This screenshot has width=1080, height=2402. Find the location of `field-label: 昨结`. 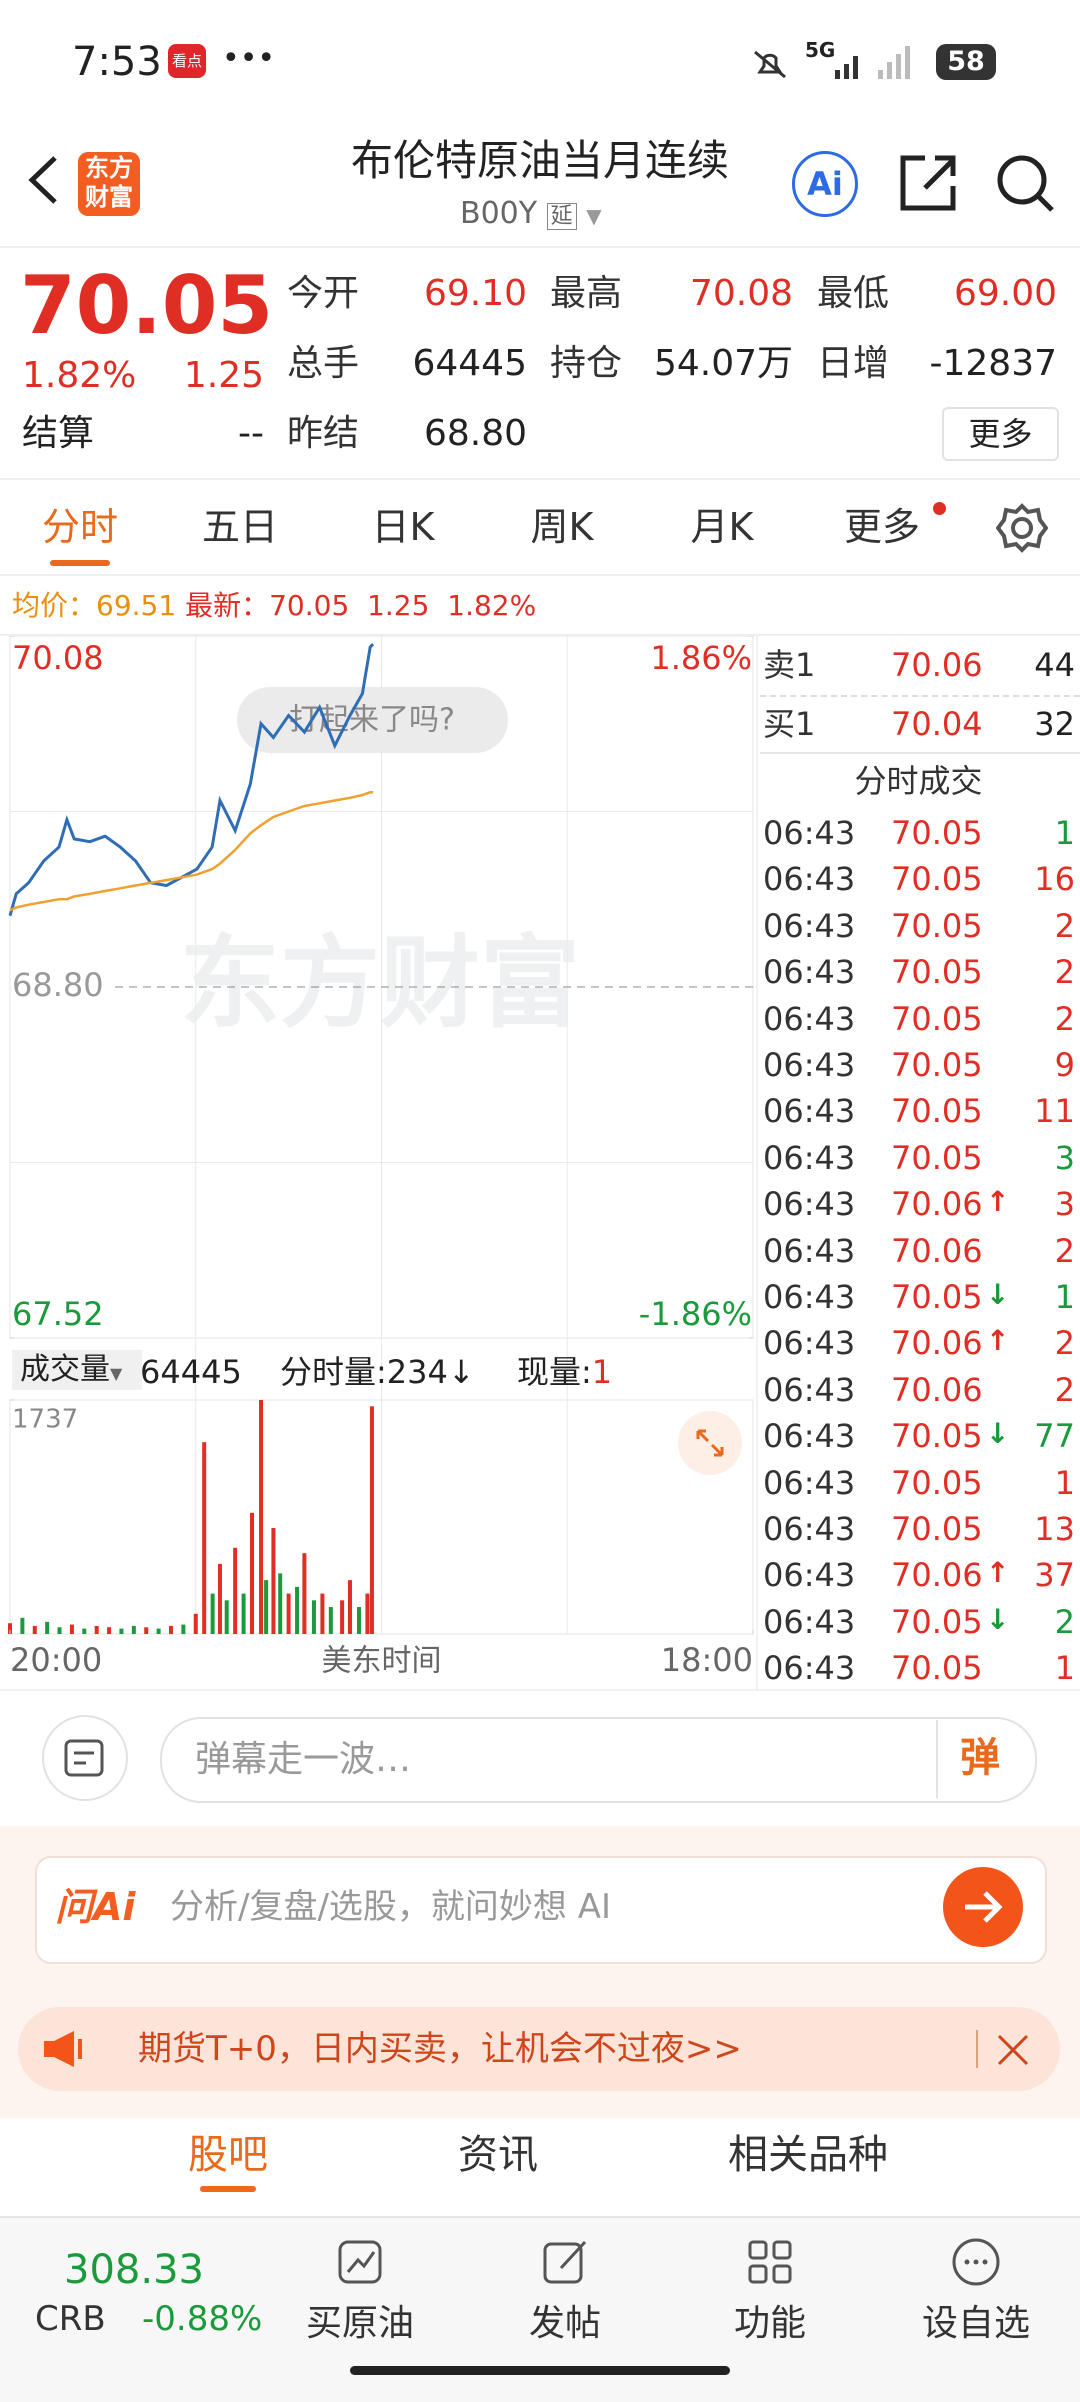

field-label: 昨结 is located at coordinates (323, 433).